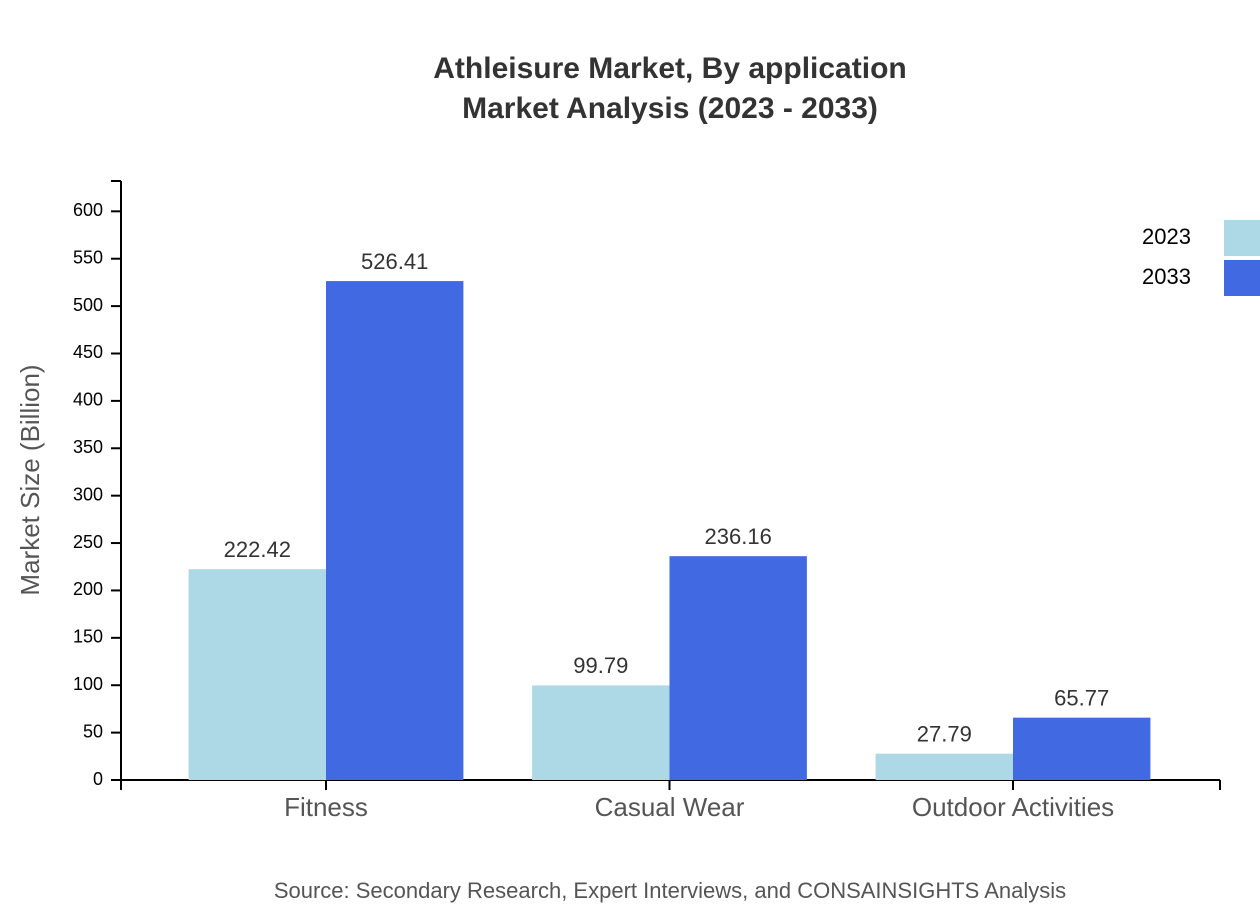  I want to click on y-tick-label: 400, so click(88, 400).